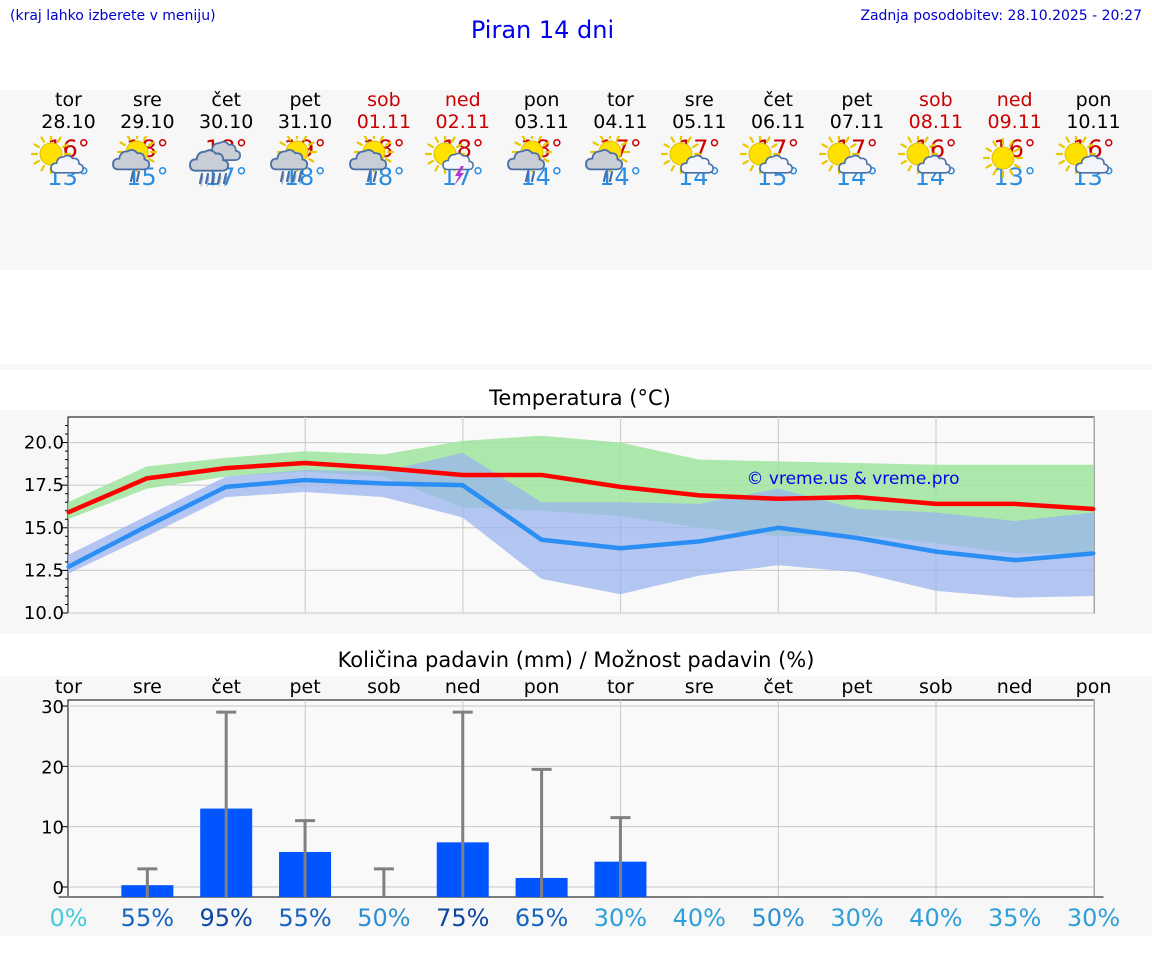 Image resolution: width=1152 pixels, height=975 pixels. I want to click on day-date: 07.11, so click(857, 122).